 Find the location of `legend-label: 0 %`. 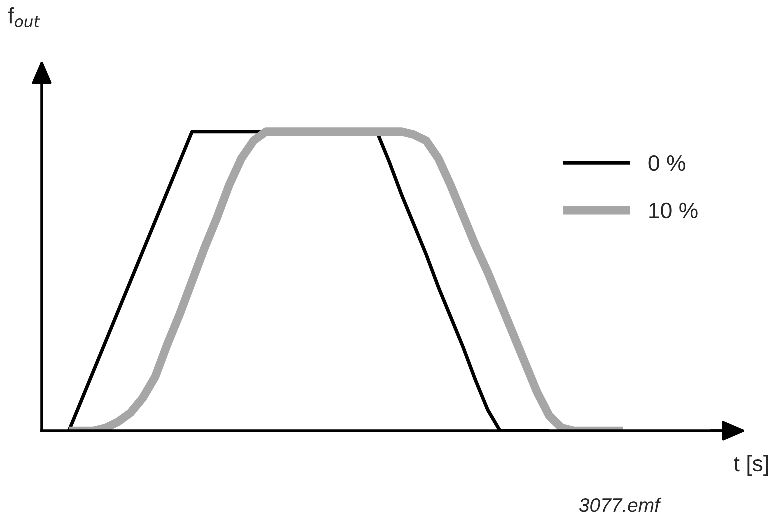

legend-label: 0 % is located at coordinates (667, 163).